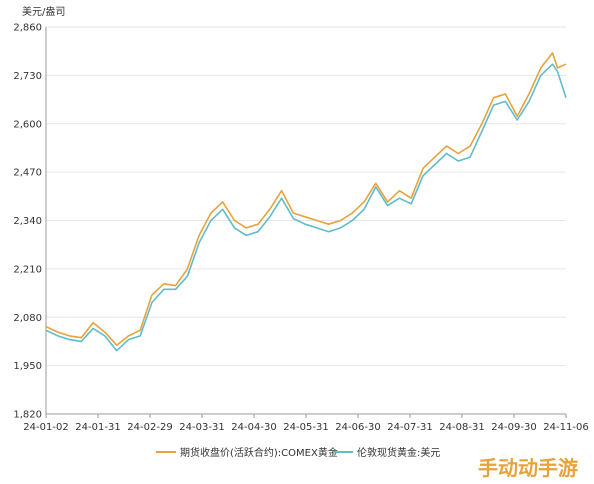 The image size is (594, 484). I want to click on legend-item-london: 伦敦现货黄金:美元, so click(386, 452).